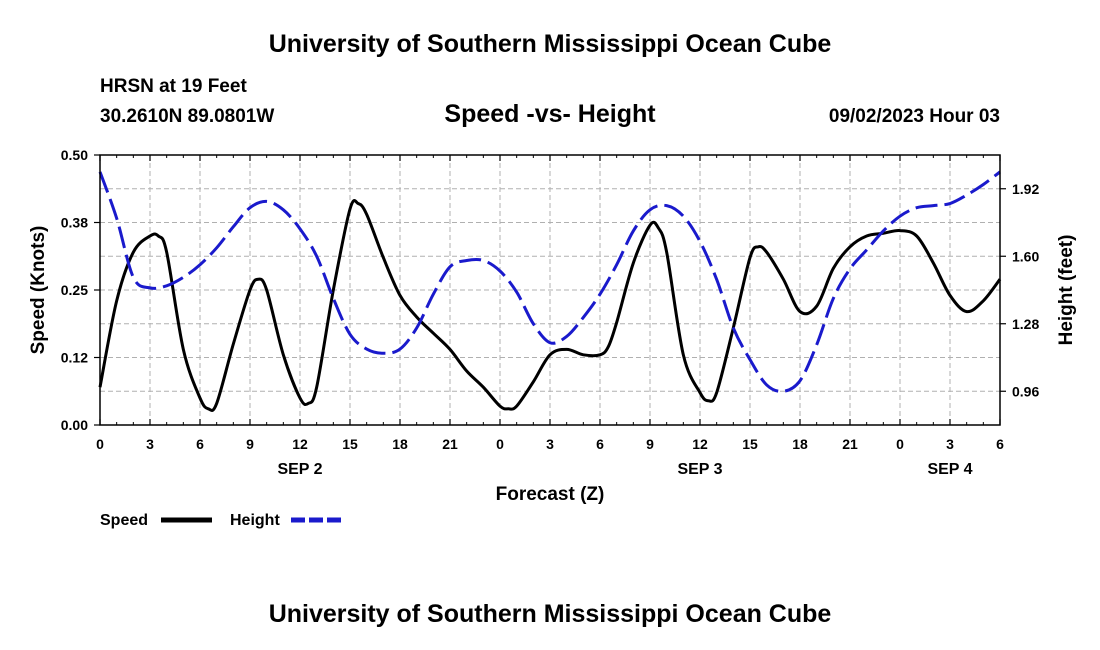 The height and width of the screenshot is (650, 1100). What do you see at coordinates (1025, 391) in the screenshot?
I see `y2-tick-label: 0.96` at bounding box center [1025, 391].